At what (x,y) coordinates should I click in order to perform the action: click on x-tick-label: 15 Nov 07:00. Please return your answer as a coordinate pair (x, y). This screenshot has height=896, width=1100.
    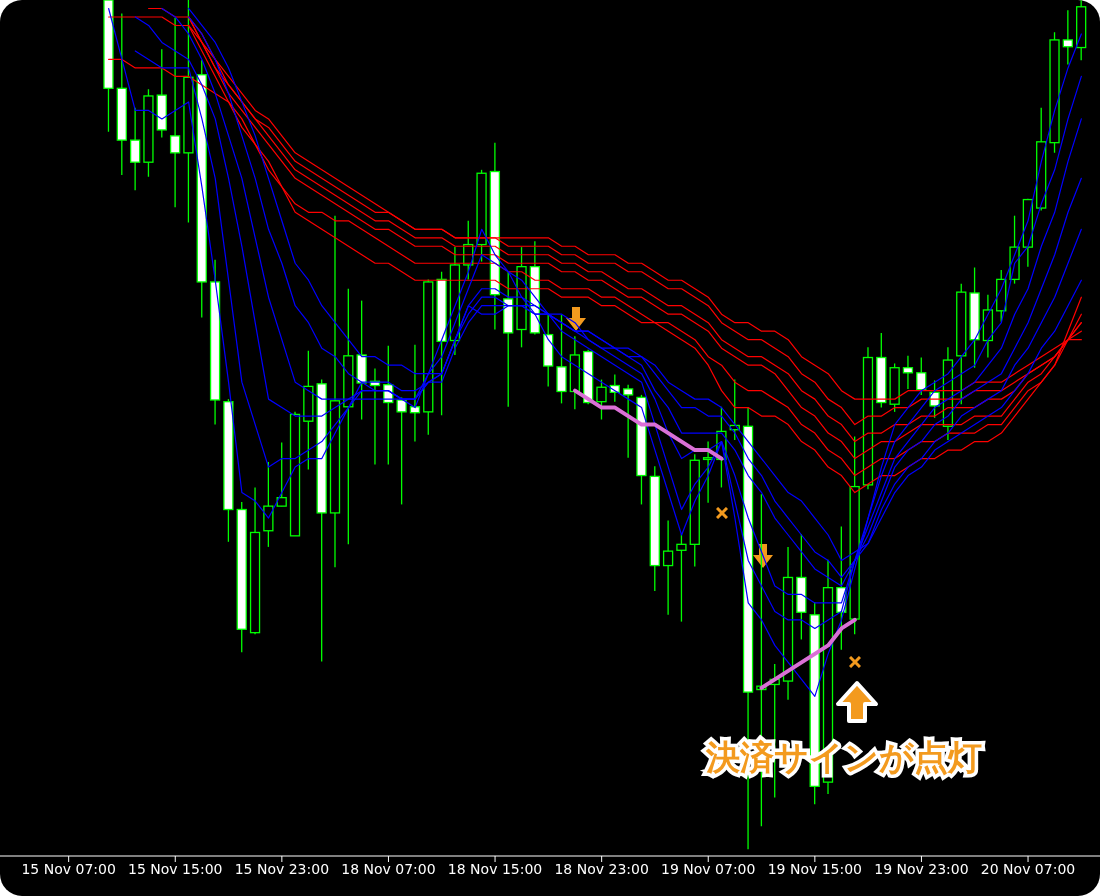
    Looking at the image, I should click on (68, 868).